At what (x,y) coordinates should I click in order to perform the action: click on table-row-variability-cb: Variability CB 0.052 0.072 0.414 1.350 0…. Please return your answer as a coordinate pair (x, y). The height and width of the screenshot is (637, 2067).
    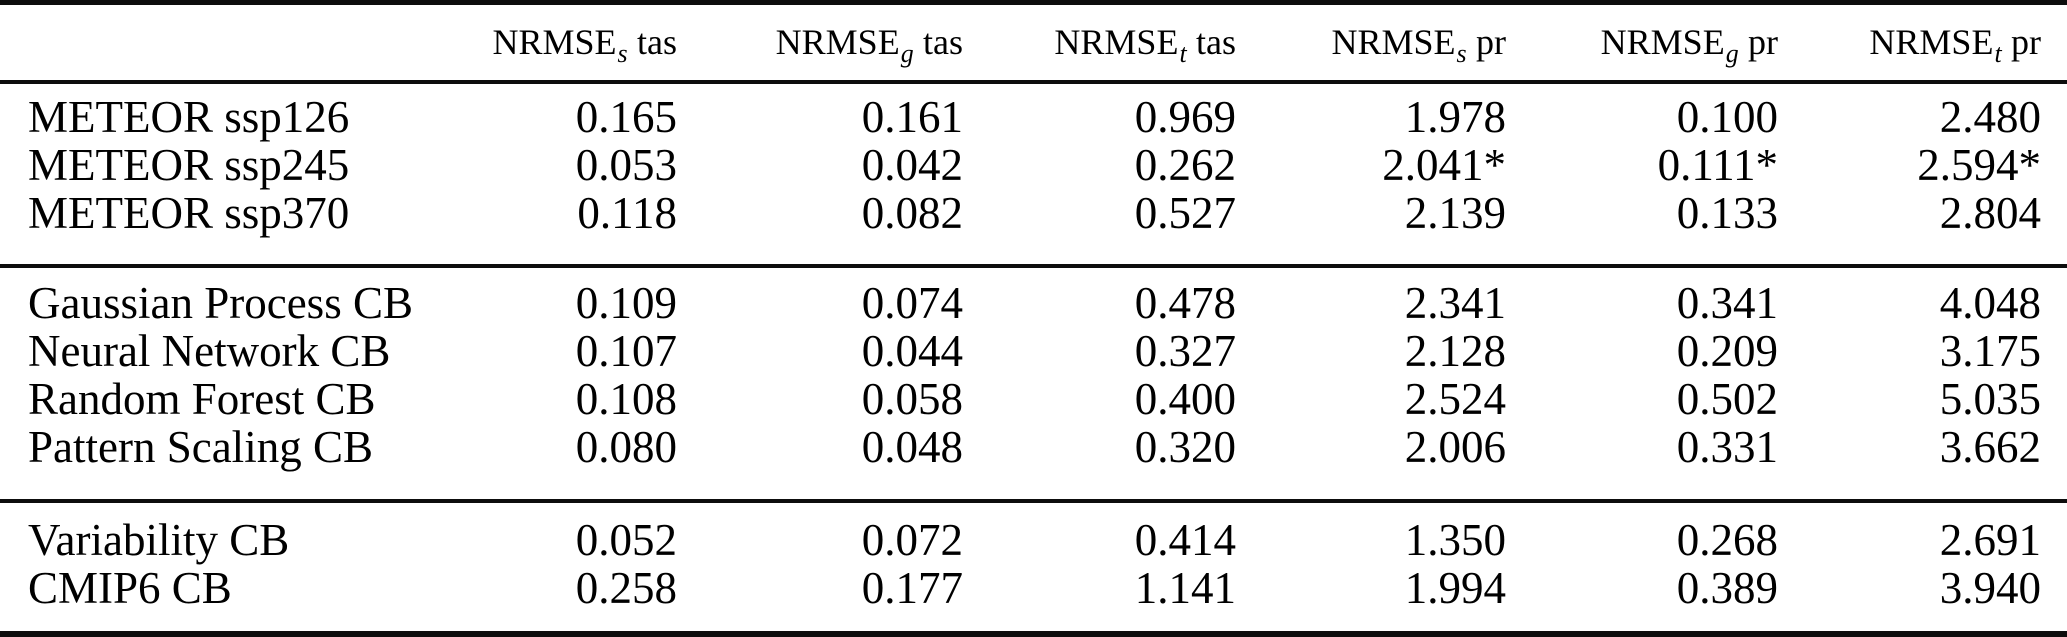
    Looking at the image, I should click on (1033, 532).